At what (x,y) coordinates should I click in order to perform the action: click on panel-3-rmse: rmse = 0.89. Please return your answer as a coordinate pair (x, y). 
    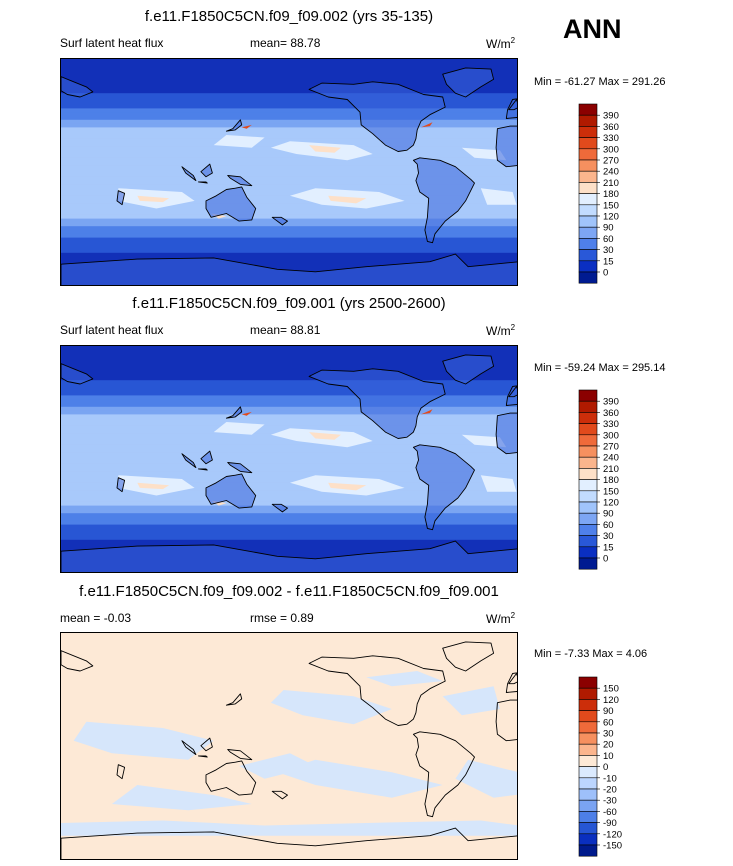
    Looking at the image, I should click on (282, 618).